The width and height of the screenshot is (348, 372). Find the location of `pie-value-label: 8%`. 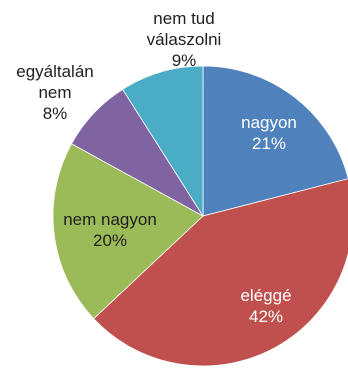

pie-value-label: 8% is located at coordinates (55, 113).